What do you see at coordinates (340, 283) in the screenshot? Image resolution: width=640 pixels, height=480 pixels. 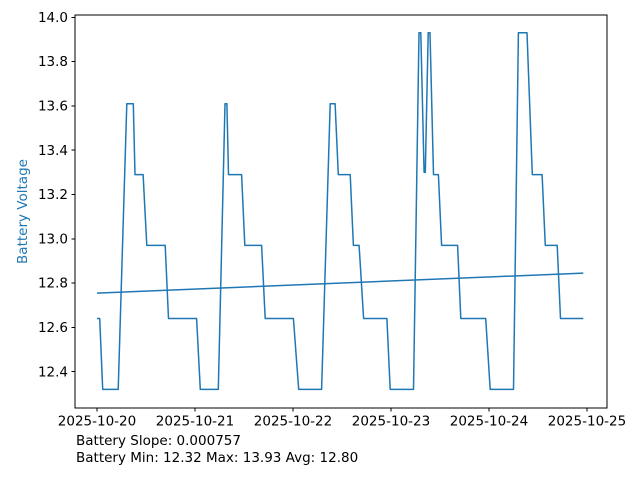 I see `battery-trend-line` at bounding box center [340, 283].